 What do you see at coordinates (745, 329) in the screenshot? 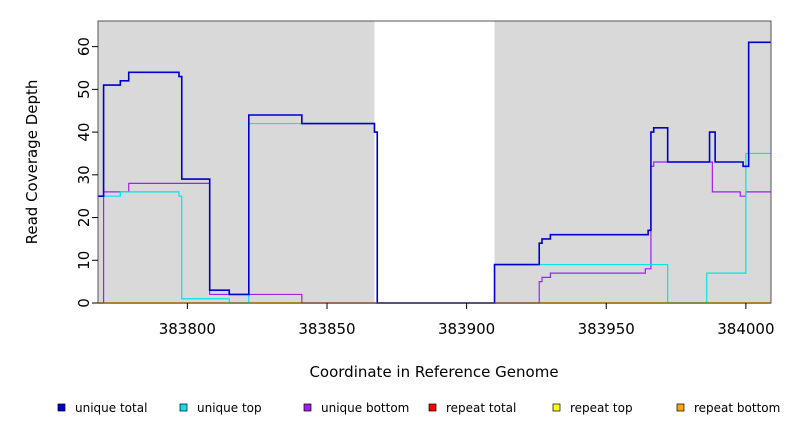
I see `x-tick-label: 384000` at bounding box center [745, 329].